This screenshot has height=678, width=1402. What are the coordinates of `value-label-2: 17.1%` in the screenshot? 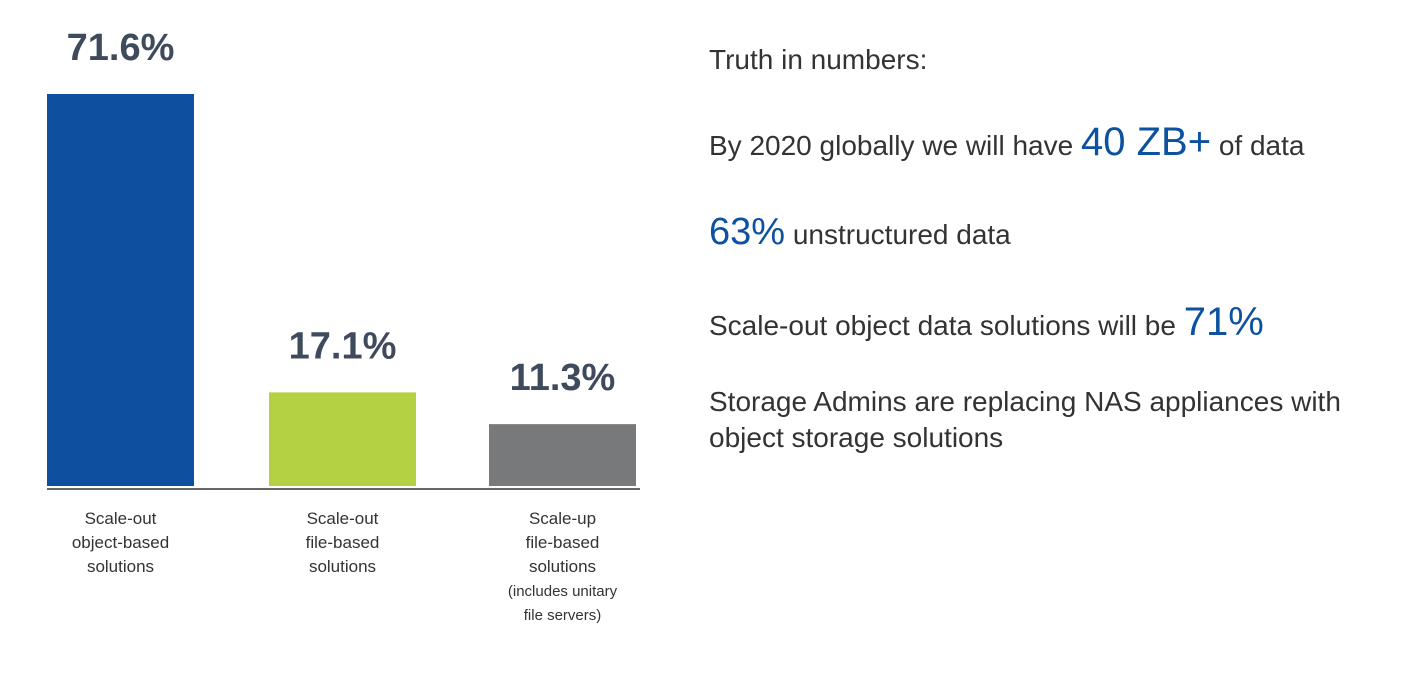 It's located at (343, 346).